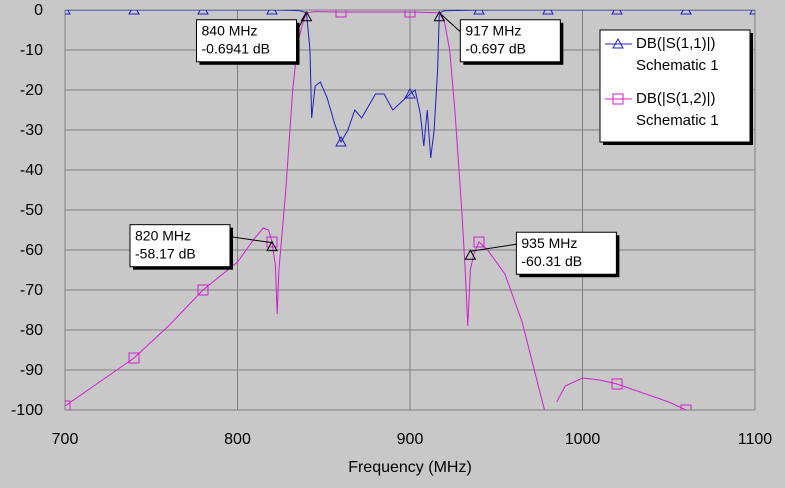  What do you see at coordinates (31, 210) in the screenshot?
I see `y-tick-label: -50` at bounding box center [31, 210].